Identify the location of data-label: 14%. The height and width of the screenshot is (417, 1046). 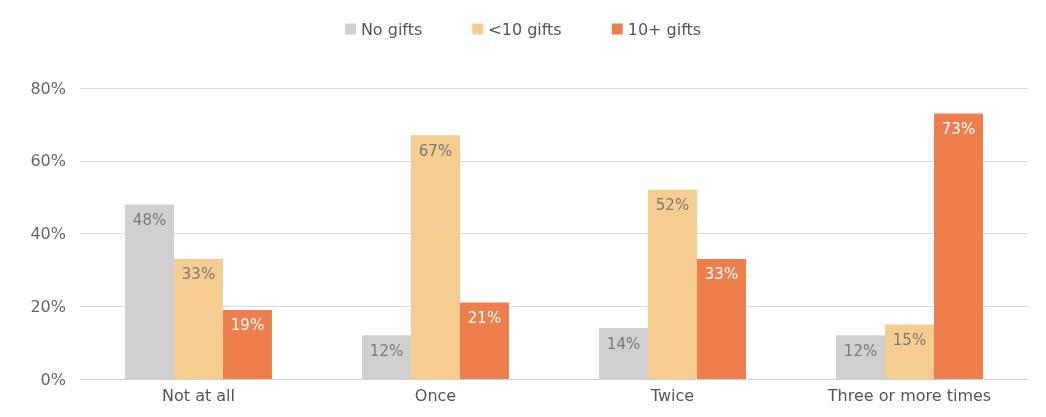
(623, 343).